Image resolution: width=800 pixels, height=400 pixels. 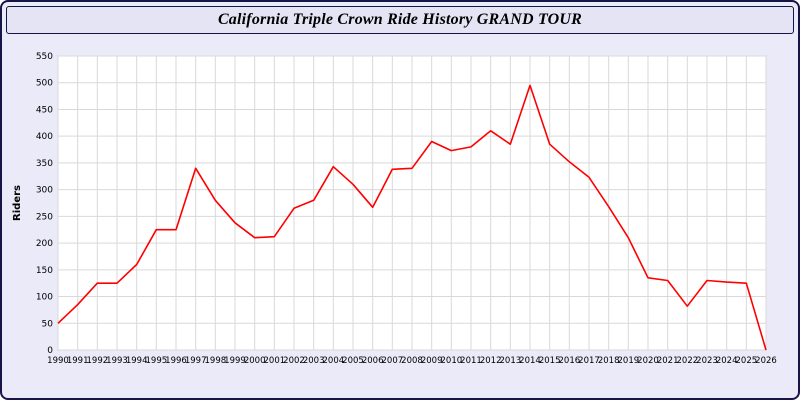 I want to click on y-tick-label: 200, so click(x=44, y=244).